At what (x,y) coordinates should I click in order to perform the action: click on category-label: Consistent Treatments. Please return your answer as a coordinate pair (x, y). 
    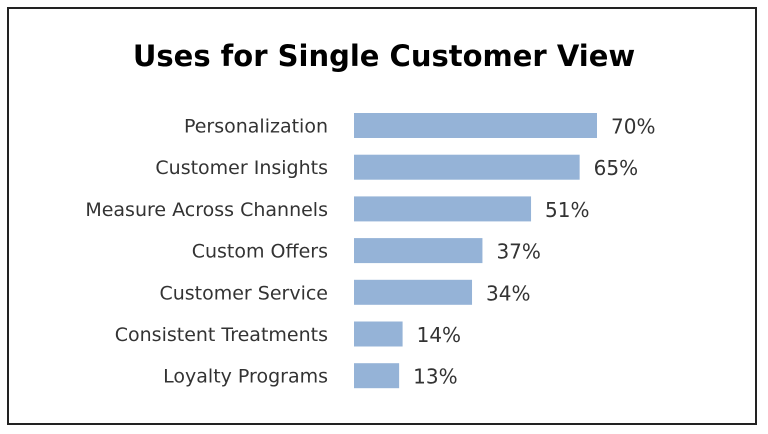
    Looking at the image, I should click on (221, 335).